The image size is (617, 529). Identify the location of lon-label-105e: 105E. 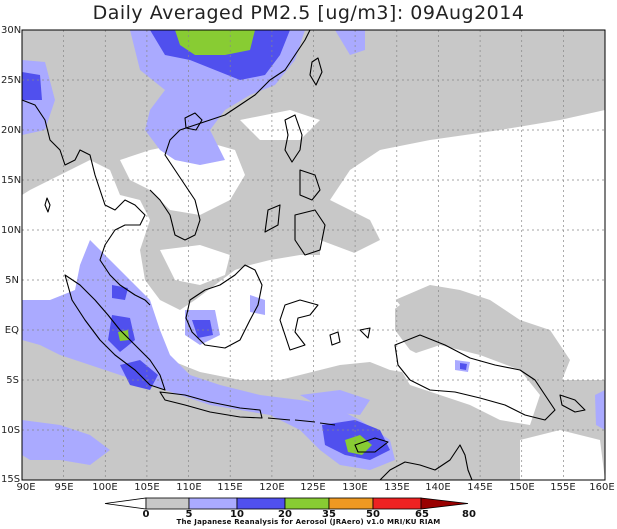
(147, 487).